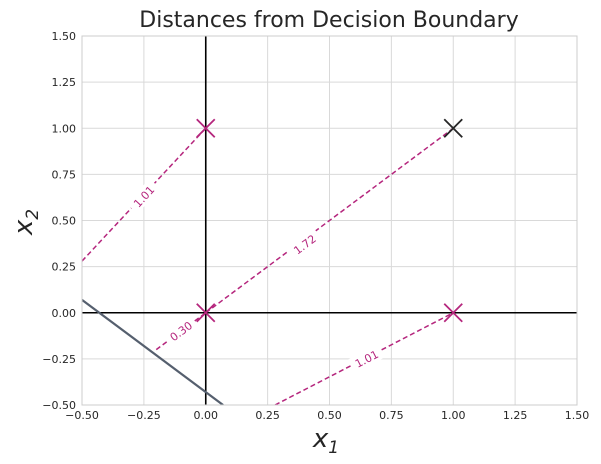 The image size is (601, 464). What do you see at coordinates (144, 415) in the screenshot?
I see `x-tick-label: −0.25` at bounding box center [144, 415].